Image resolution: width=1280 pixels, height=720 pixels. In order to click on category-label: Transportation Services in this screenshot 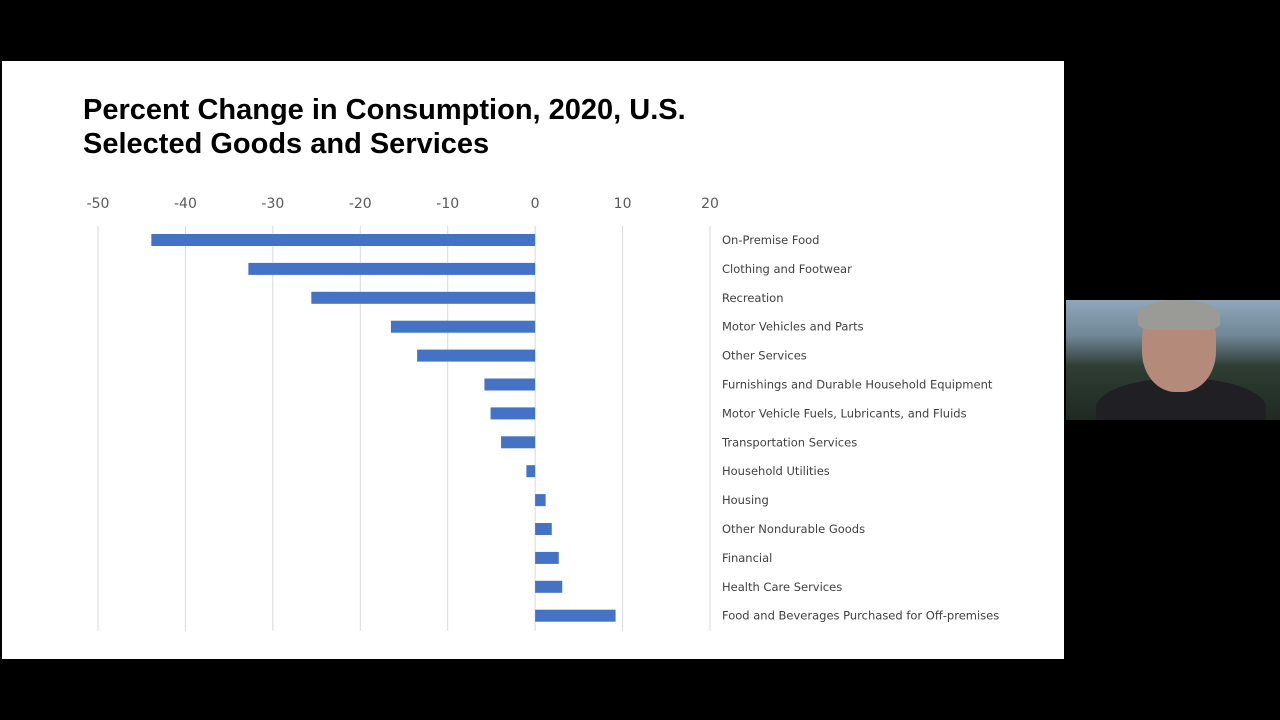, I will do `click(789, 442)`.